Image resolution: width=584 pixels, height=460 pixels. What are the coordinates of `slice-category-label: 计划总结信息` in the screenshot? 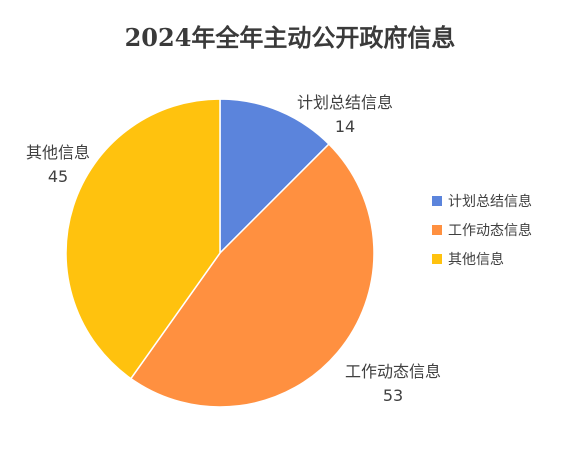 It's located at (345, 102).